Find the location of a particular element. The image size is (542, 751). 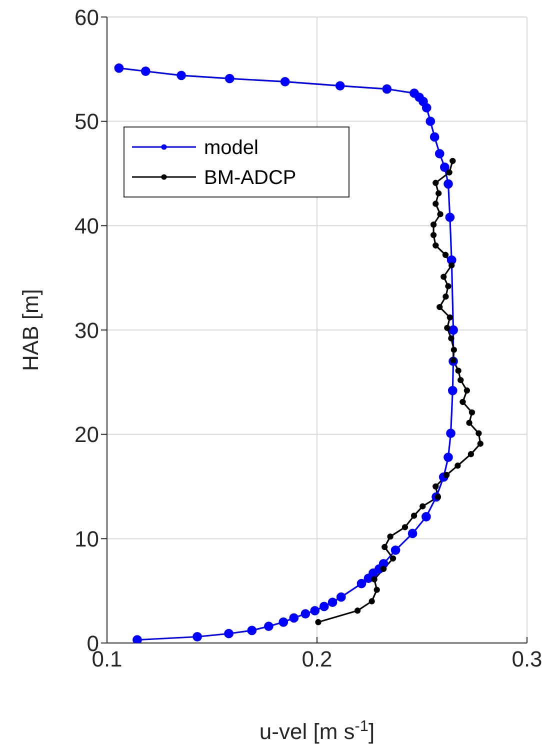

y-tick-label: 30 is located at coordinates (86, 330).